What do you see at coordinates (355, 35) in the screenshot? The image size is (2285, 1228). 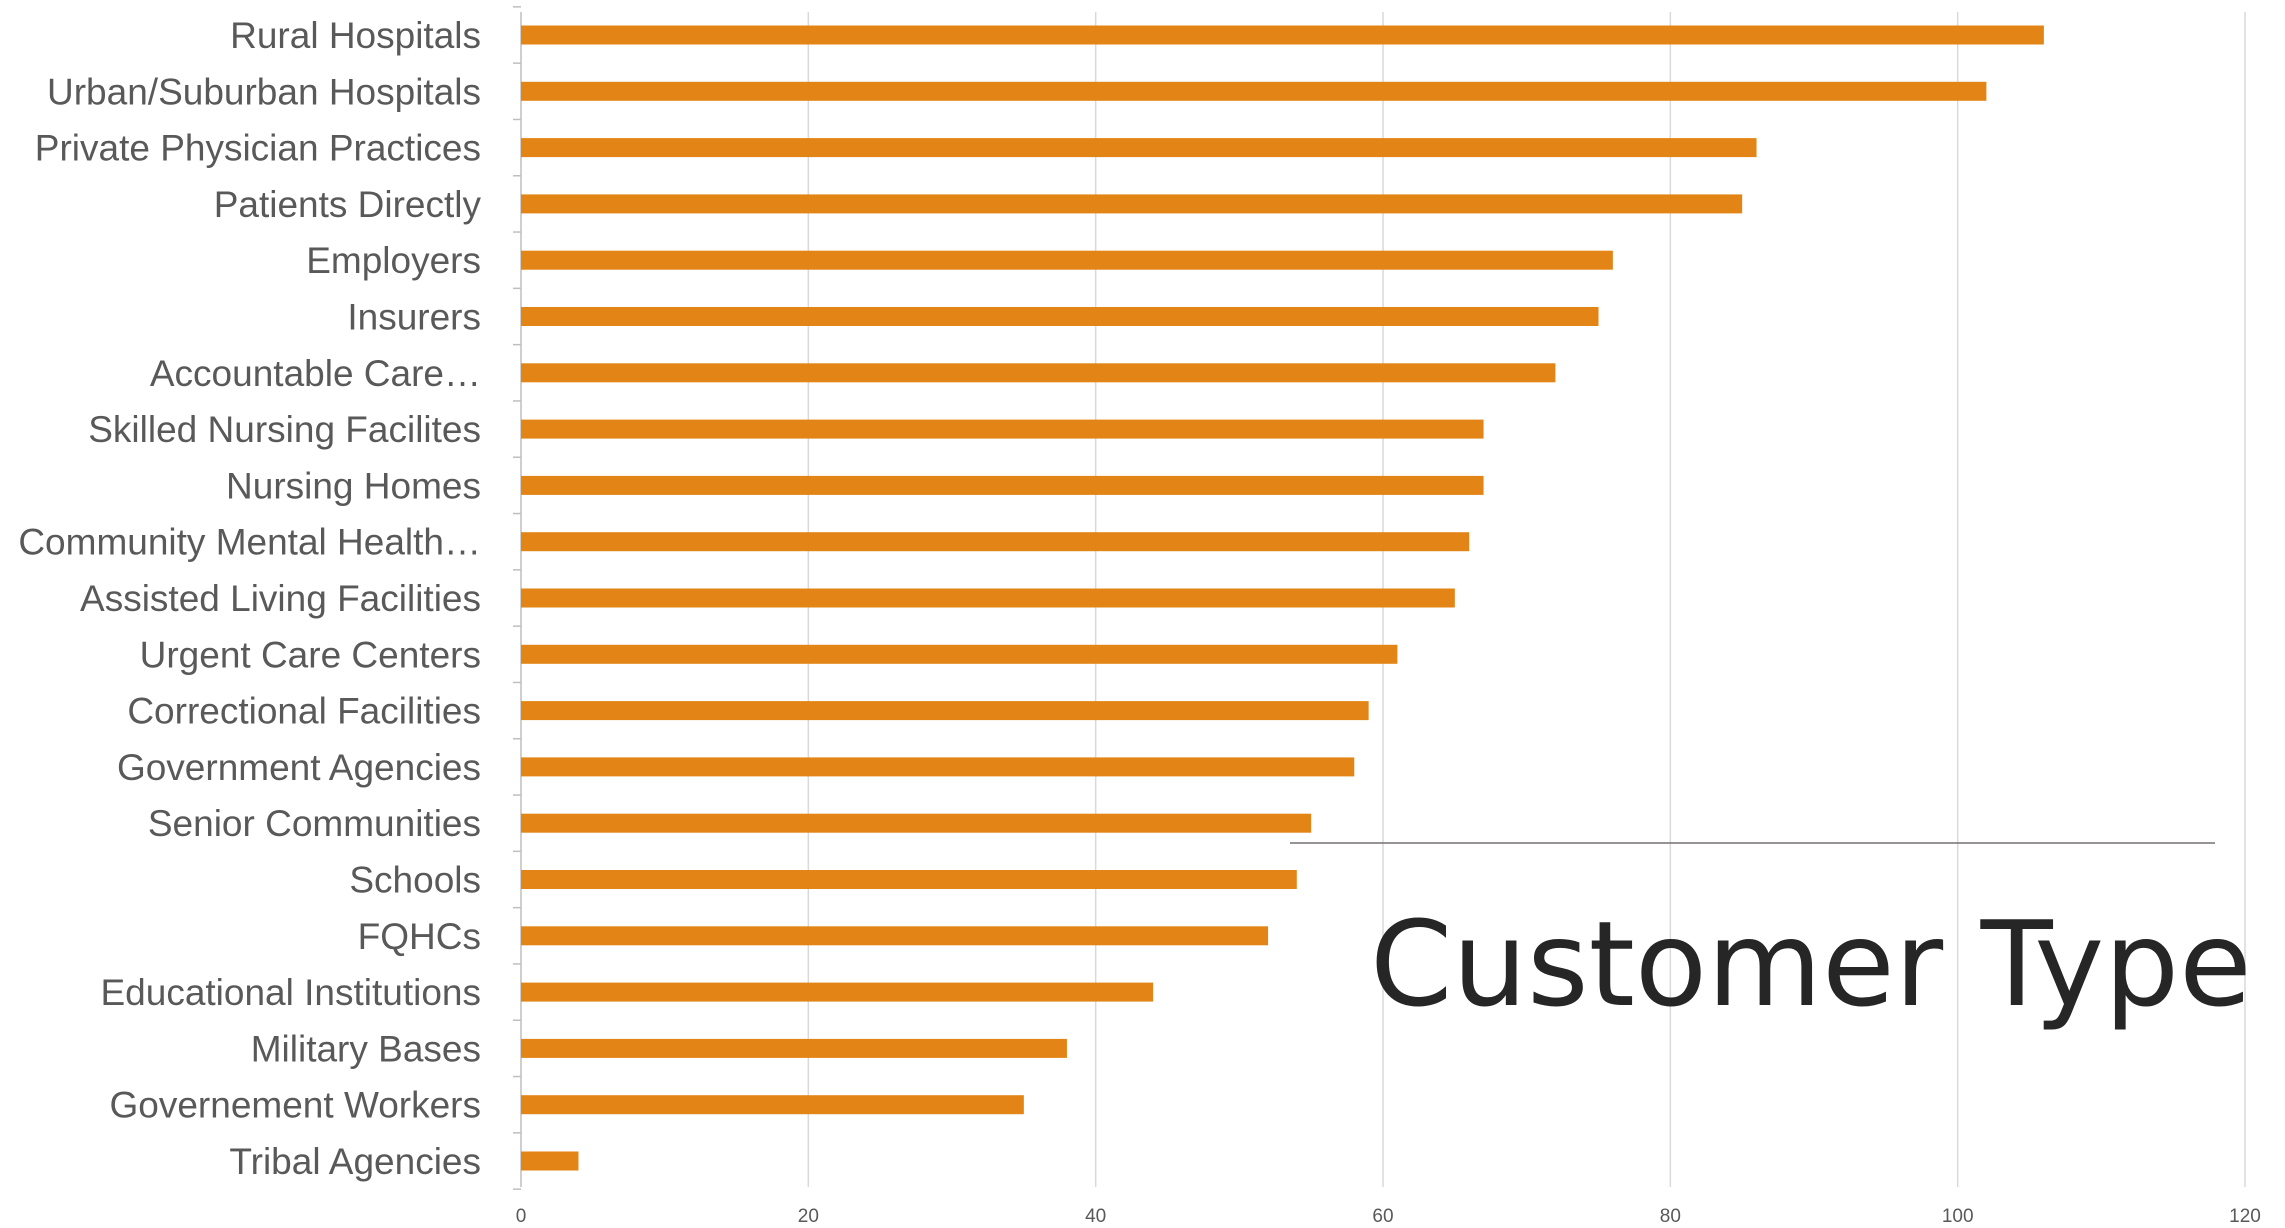 I see `category-label-0: Rural Hospitals` at bounding box center [355, 35].